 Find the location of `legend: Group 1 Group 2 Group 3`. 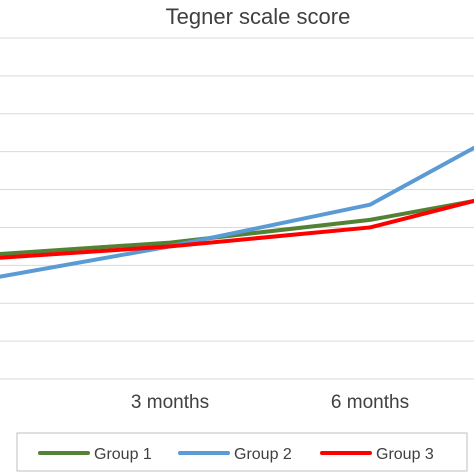

legend: Group 1 Group 2 Group 3 is located at coordinates (236, 454).